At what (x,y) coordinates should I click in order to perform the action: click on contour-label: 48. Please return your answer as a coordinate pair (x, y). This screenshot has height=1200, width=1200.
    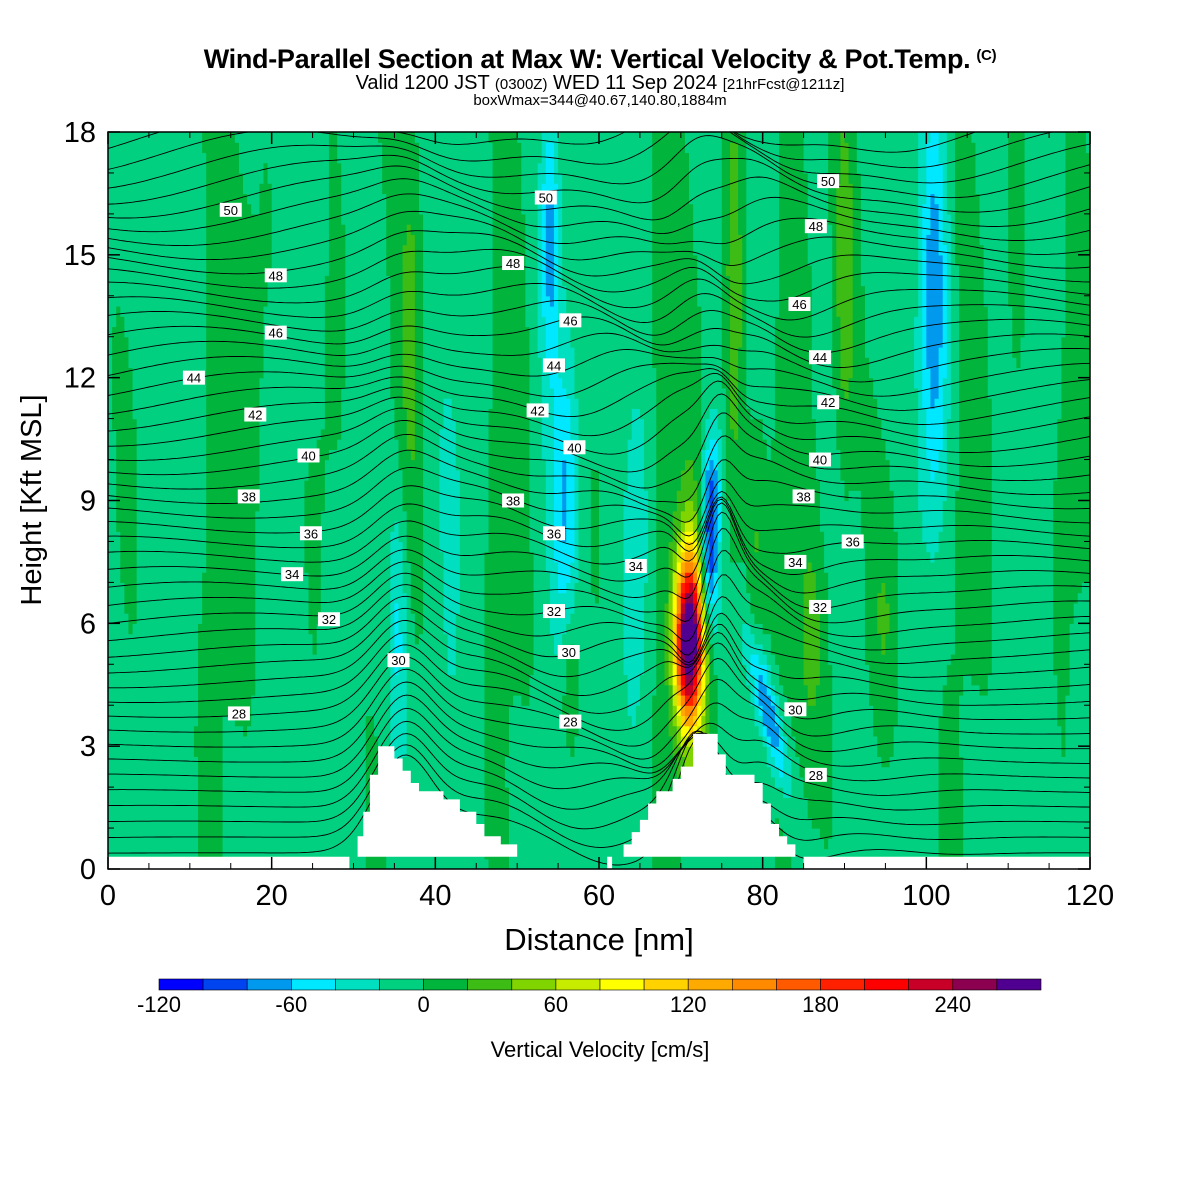
    Looking at the image, I should click on (513, 263).